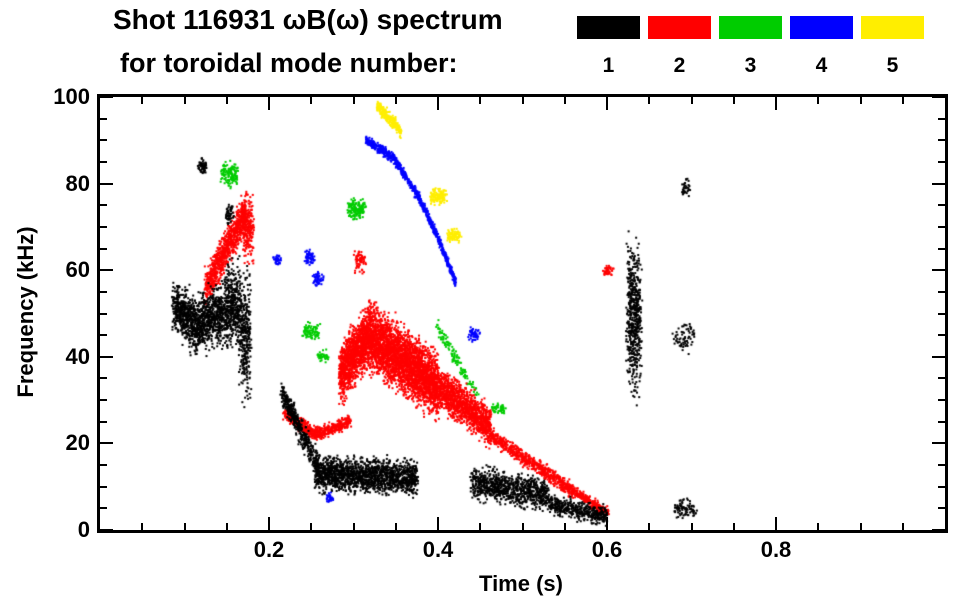 This screenshot has height=615, width=963. What do you see at coordinates (679, 27) in the screenshot?
I see `legend-swatch-n2` at bounding box center [679, 27].